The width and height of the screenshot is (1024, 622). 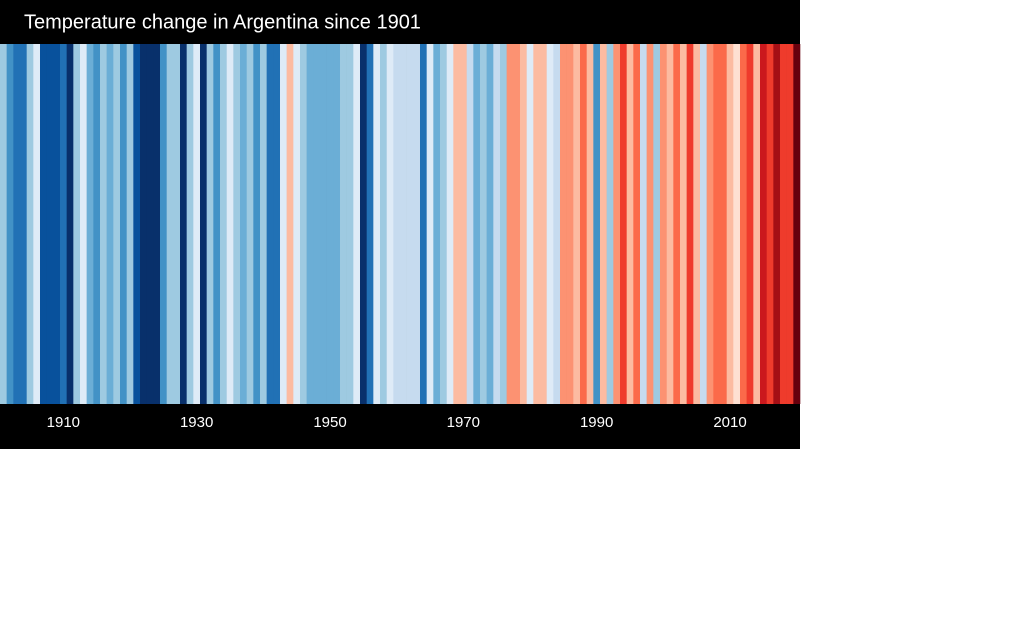 What do you see at coordinates (596, 422) in the screenshot?
I see `x-tick-label: 1990` at bounding box center [596, 422].